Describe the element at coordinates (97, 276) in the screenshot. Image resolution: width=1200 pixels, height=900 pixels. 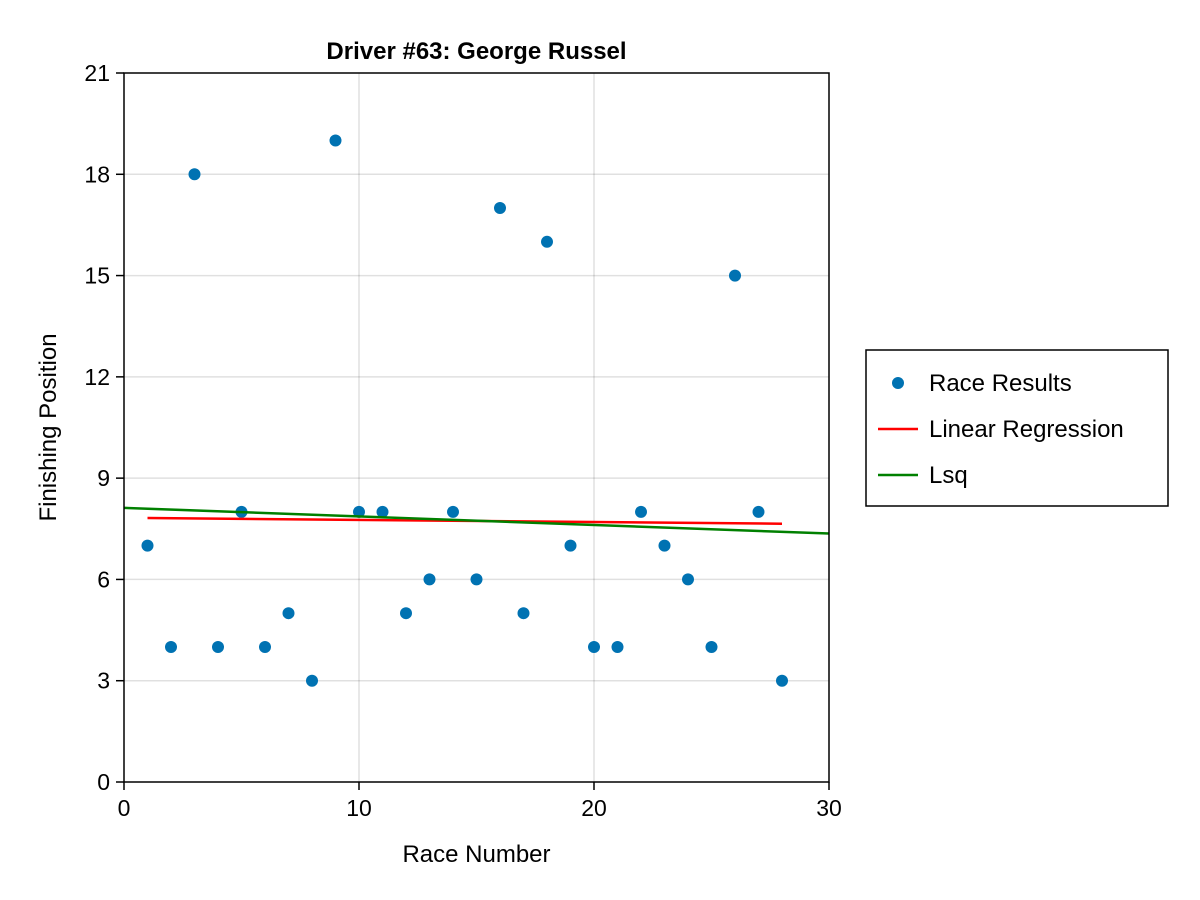
I see `y-tick-label: 15` at that location.